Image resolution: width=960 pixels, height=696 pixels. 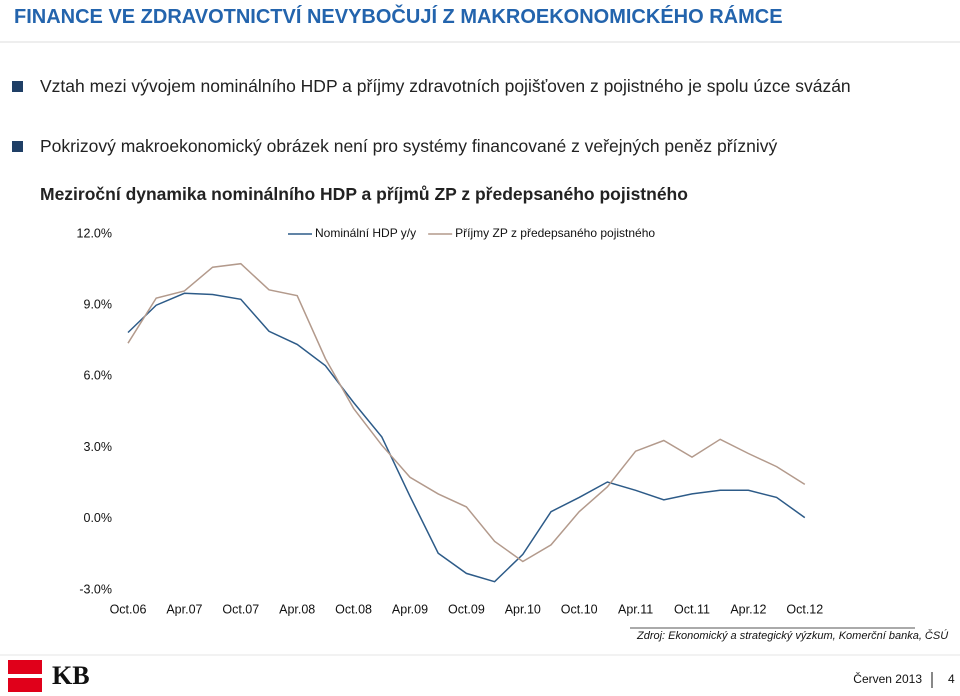 I want to click on x-tick-label: Oct.10, so click(x=579, y=609).